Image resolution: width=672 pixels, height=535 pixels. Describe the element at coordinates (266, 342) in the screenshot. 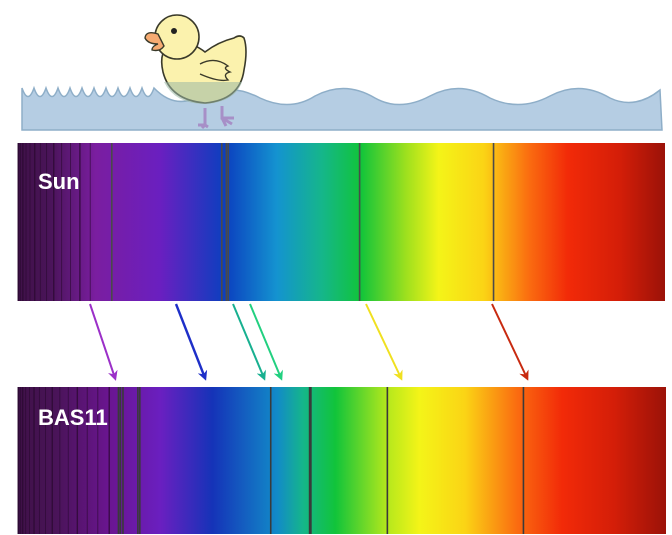

I see `redshift-arrow-green` at that location.